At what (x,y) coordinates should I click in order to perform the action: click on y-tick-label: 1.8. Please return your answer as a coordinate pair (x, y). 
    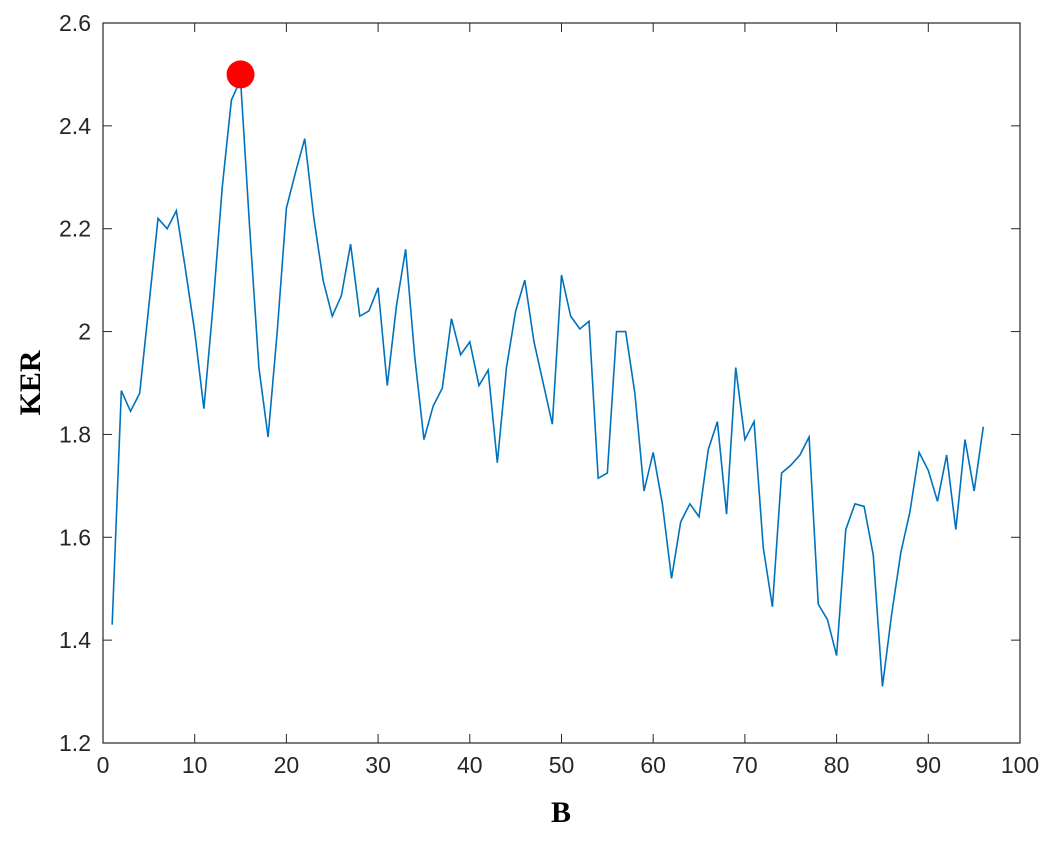
    Looking at the image, I should click on (75, 434).